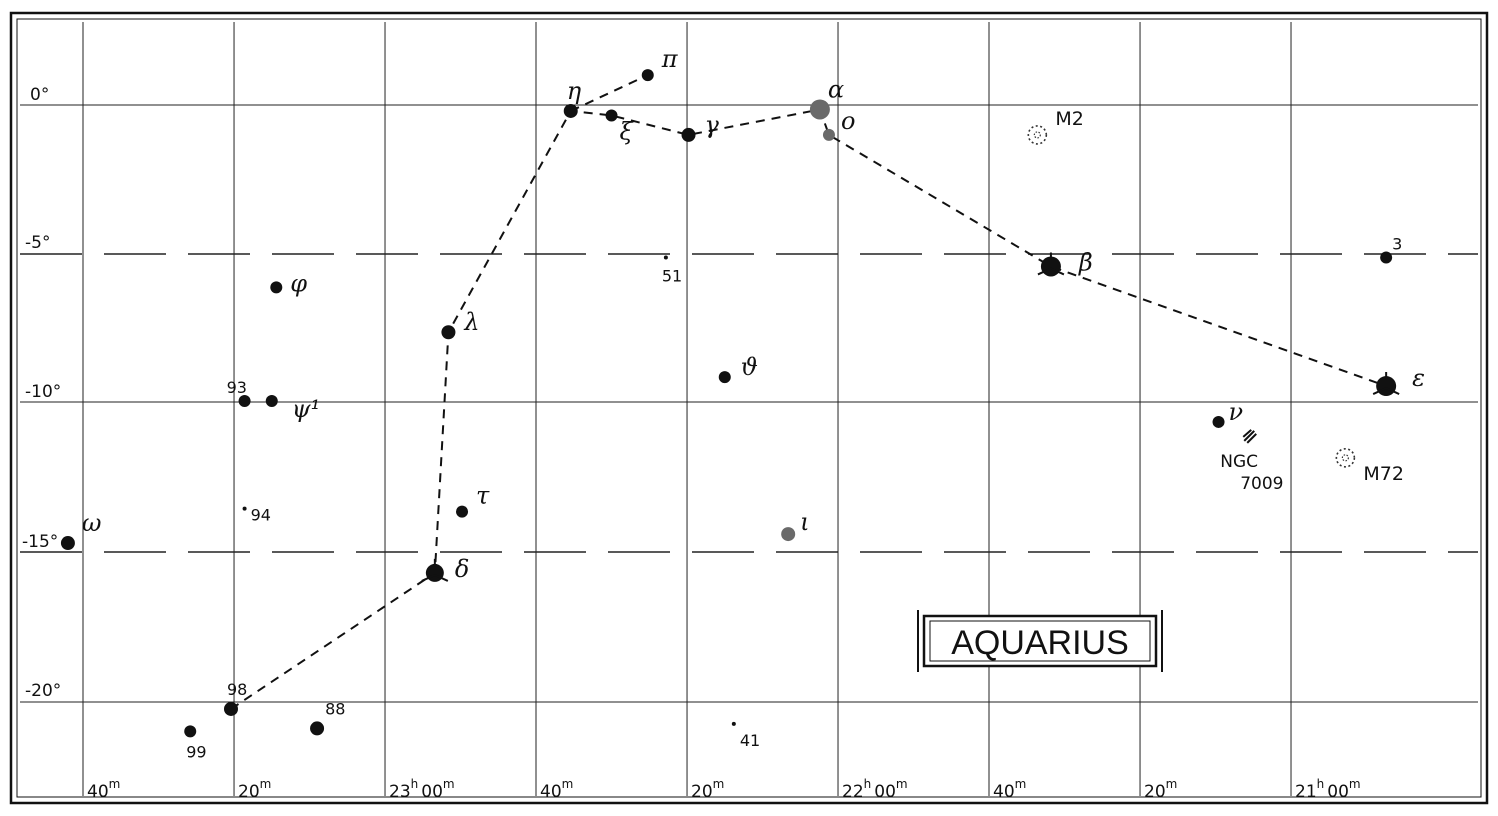 This screenshot has width=1498, height=816. Describe the element at coordinates (422, 789) in the screenshot. I see `ra-label-ra-2300: 23h 00m` at that location.